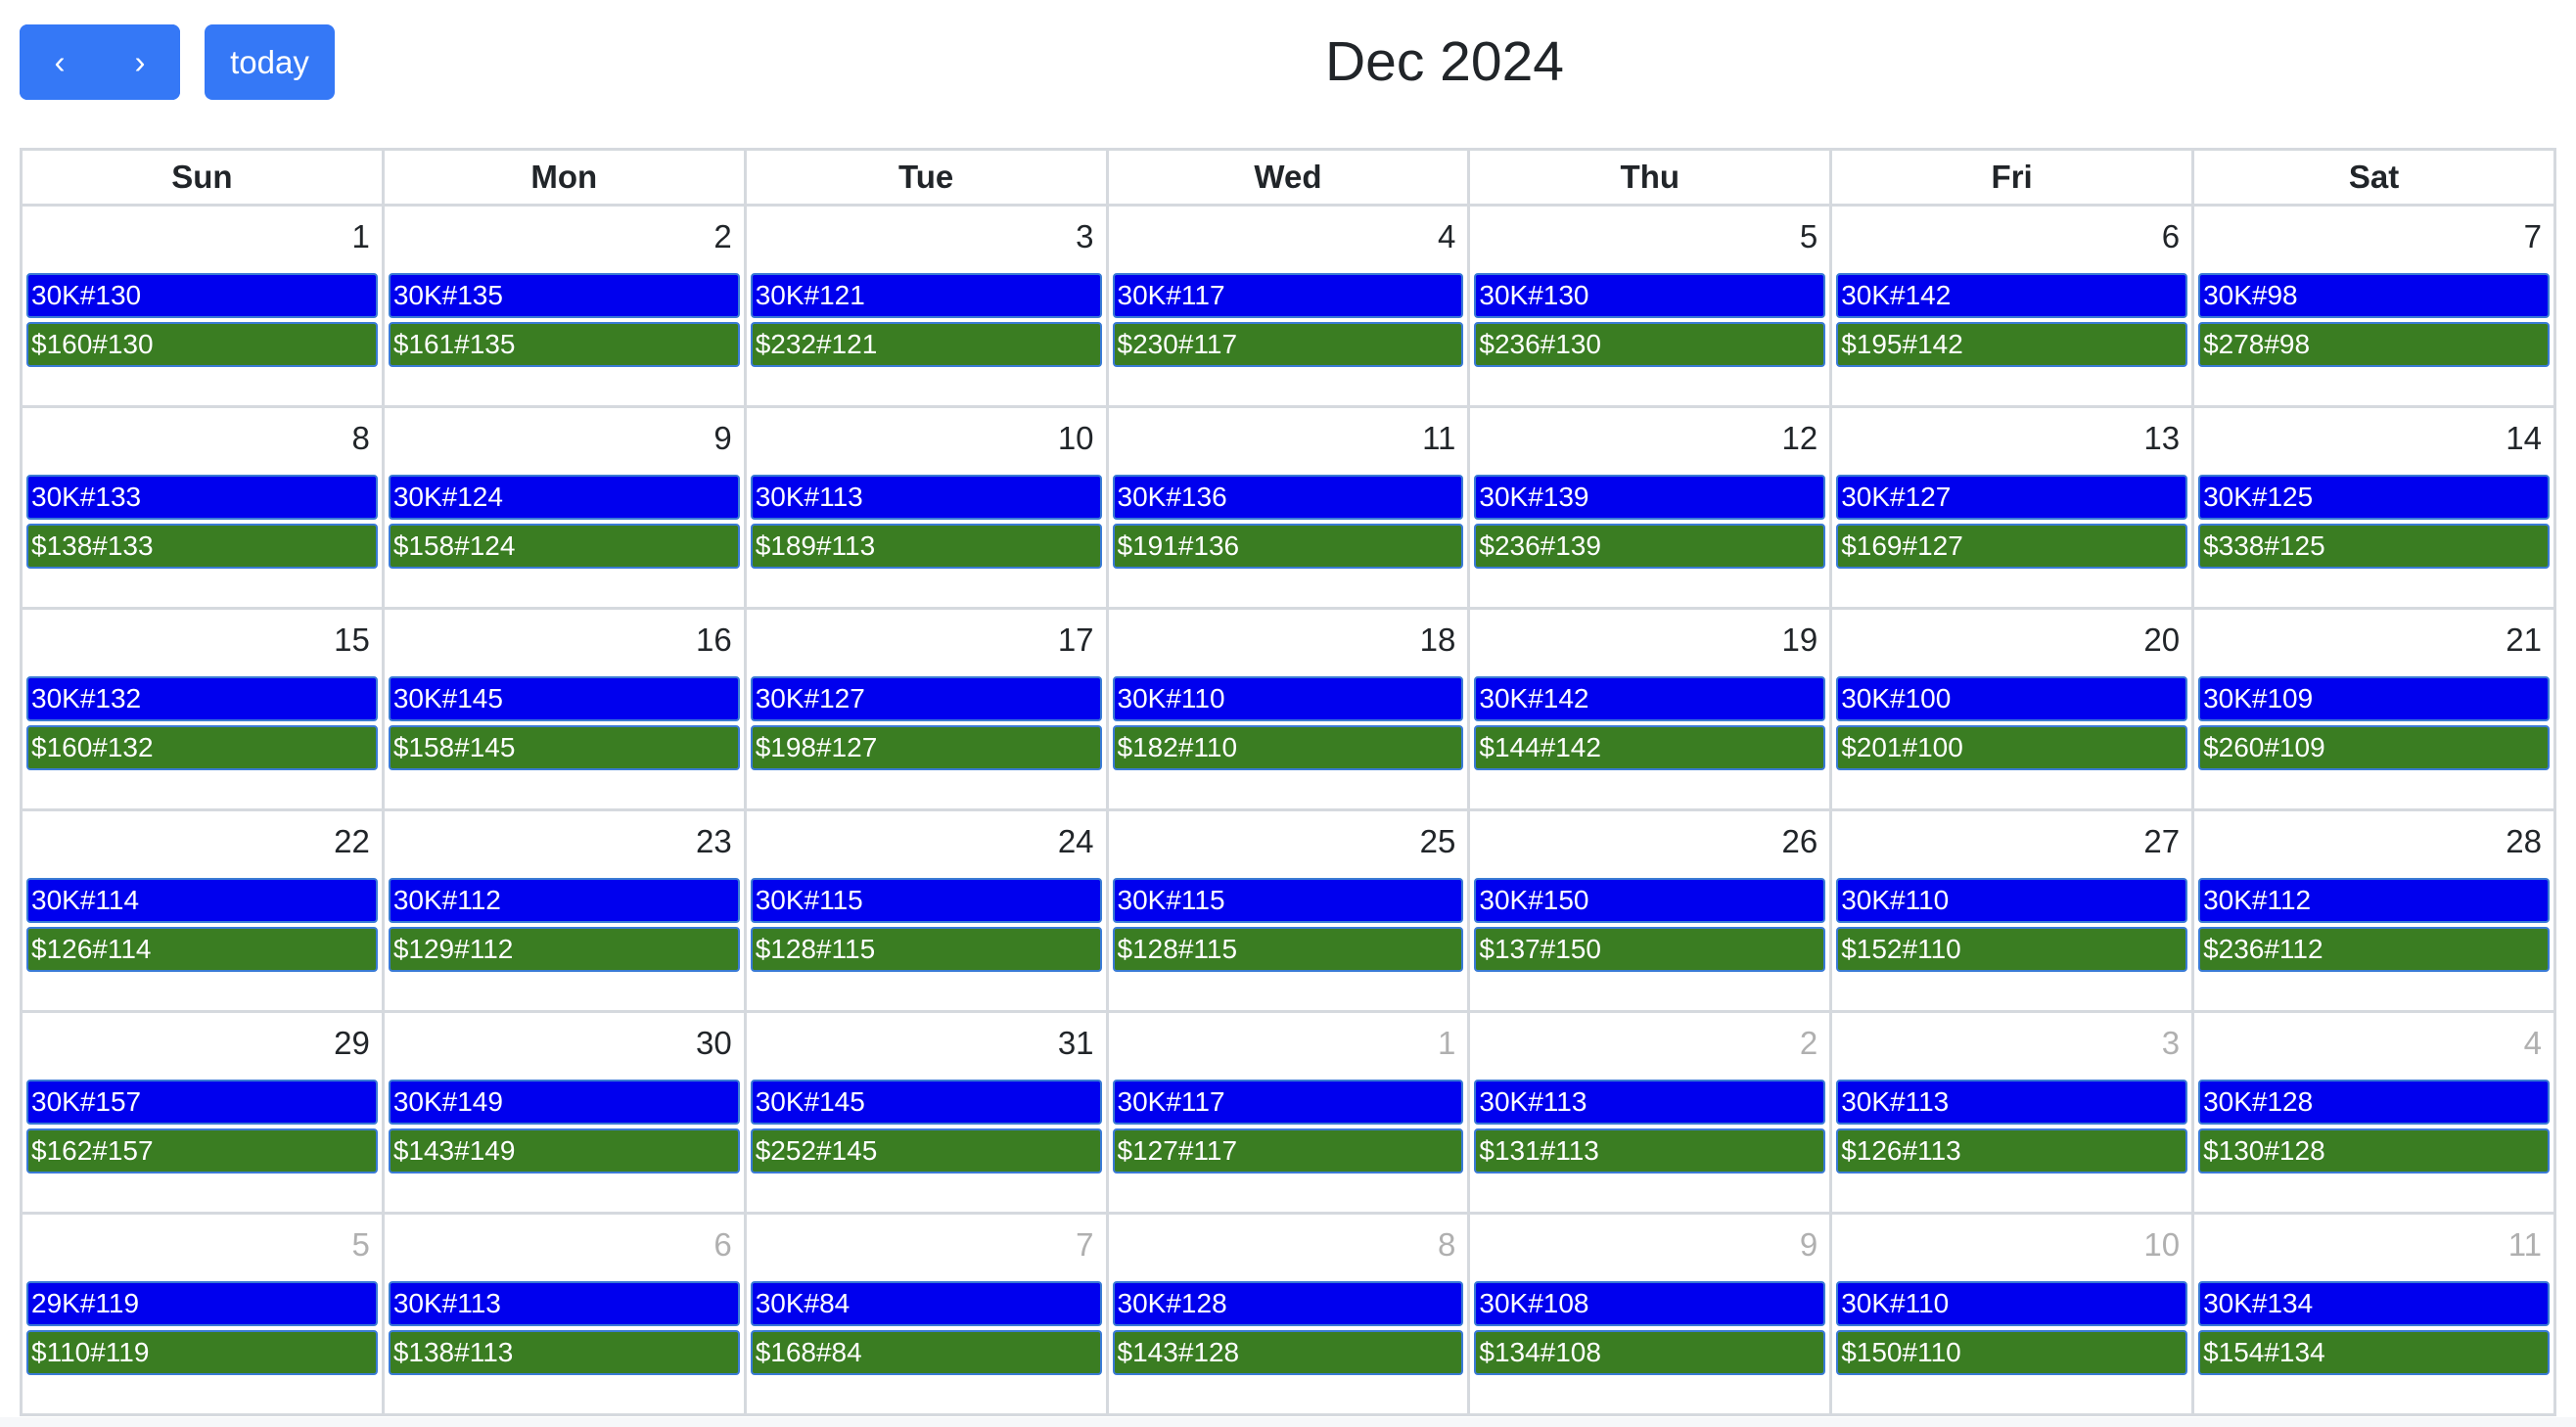 This screenshot has height=1427, width=2576. I want to click on event-k: 30K#114, so click(202, 901).